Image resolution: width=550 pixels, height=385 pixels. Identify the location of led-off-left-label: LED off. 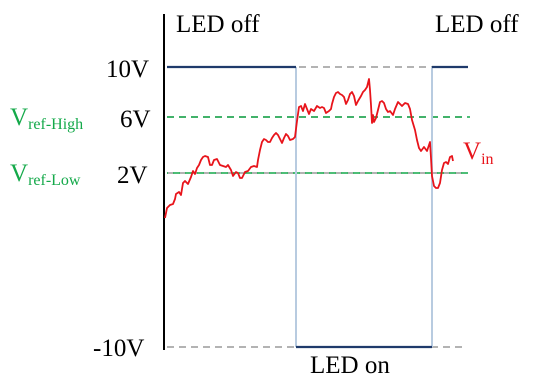
(218, 24).